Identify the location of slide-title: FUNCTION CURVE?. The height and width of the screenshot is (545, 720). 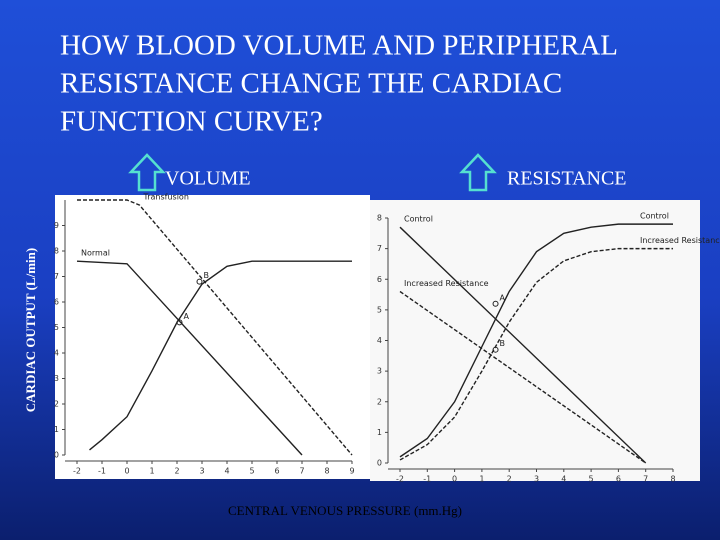
(191, 122).